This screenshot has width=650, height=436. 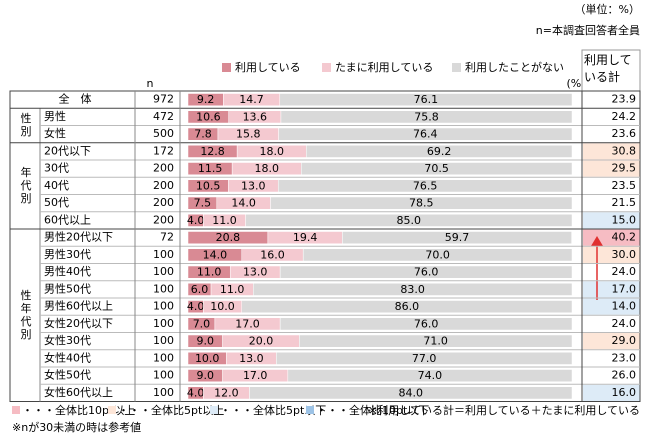 What do you see at coordinates (624, 254) in the screenshot?
I see `total-value: 30.0` at bounding box center [624, 254].